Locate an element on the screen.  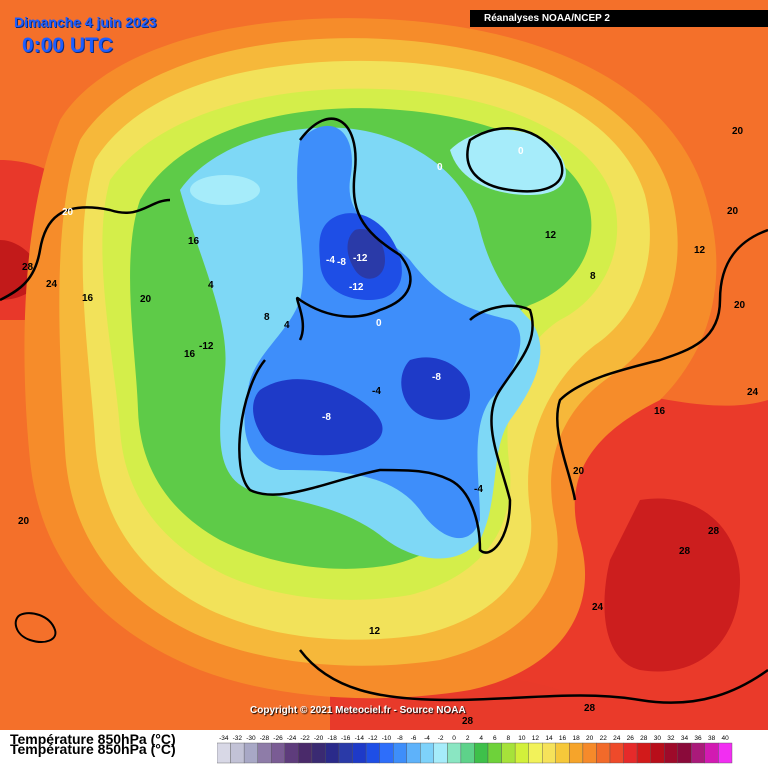
scale-tick-label: 38 is located at coordinates (712, 738).